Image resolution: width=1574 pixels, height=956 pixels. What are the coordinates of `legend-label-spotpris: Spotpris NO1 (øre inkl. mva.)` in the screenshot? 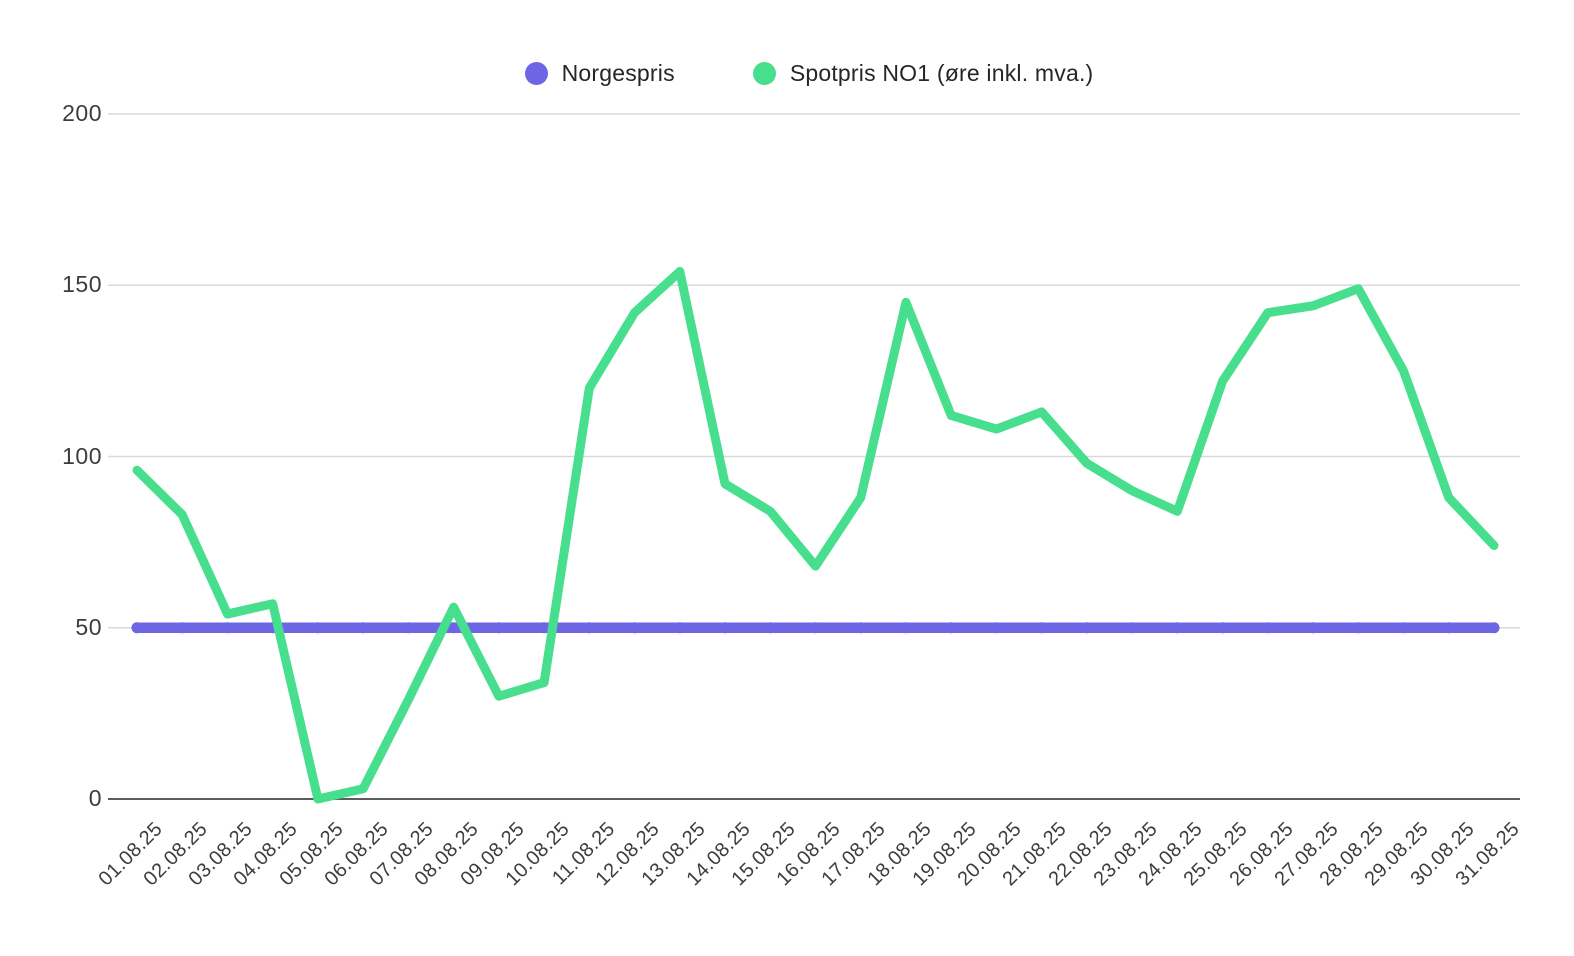 It's located at (941, 73).